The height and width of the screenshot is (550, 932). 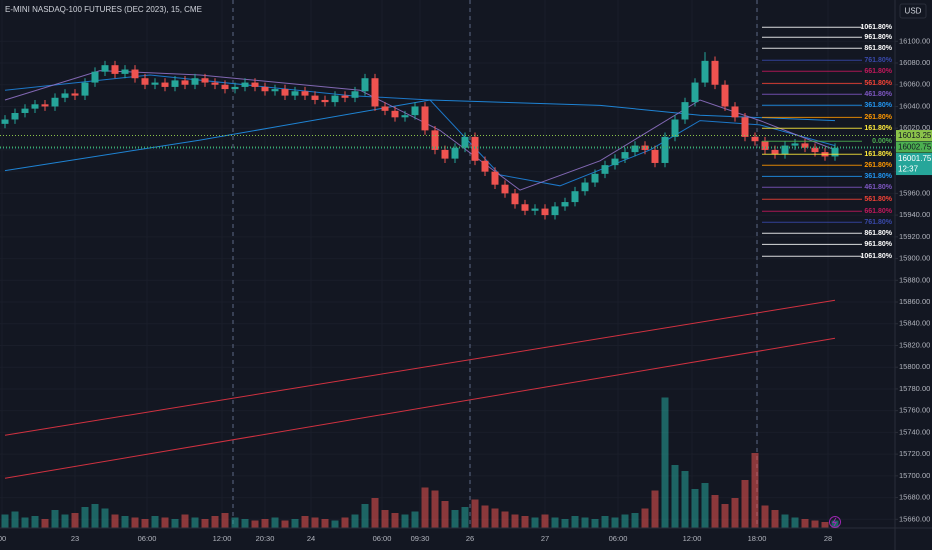 What do you see at coordinates (882, 141) in the screenshot?
I see `fib-label: 0.00%` at bounding box center [882, 141].